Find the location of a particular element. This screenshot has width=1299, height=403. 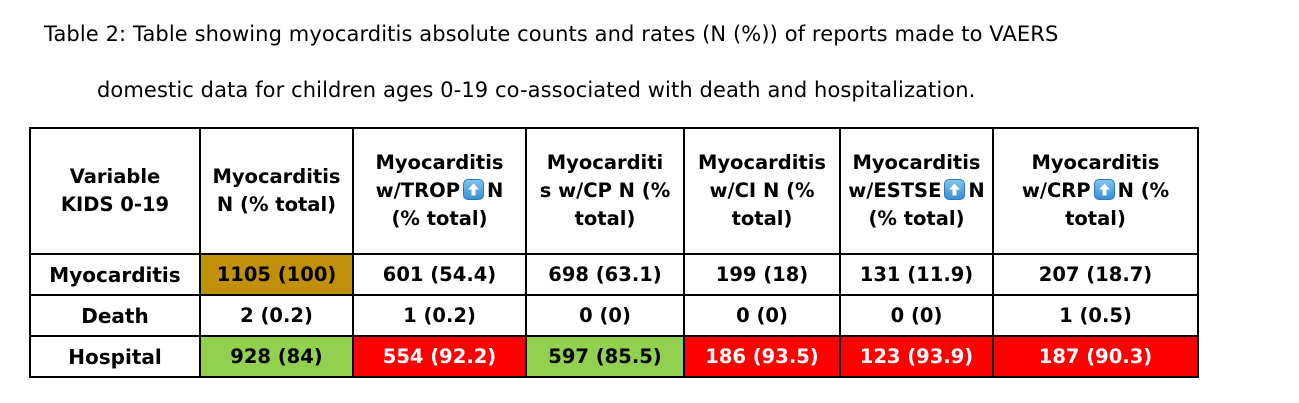

table-cell: 123 (93.9) is located at coordinates (916, 356).